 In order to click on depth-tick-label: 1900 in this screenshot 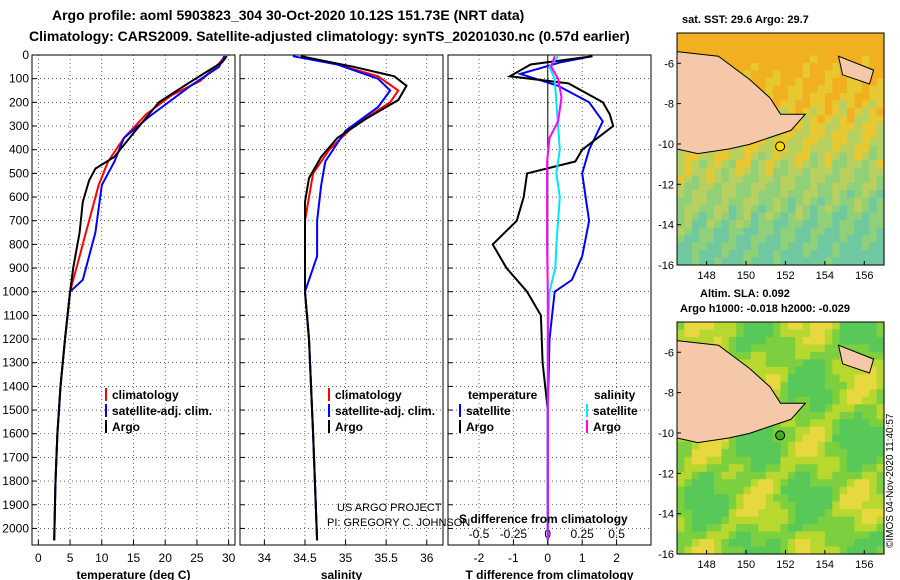, I will do `click(15, 505)`.